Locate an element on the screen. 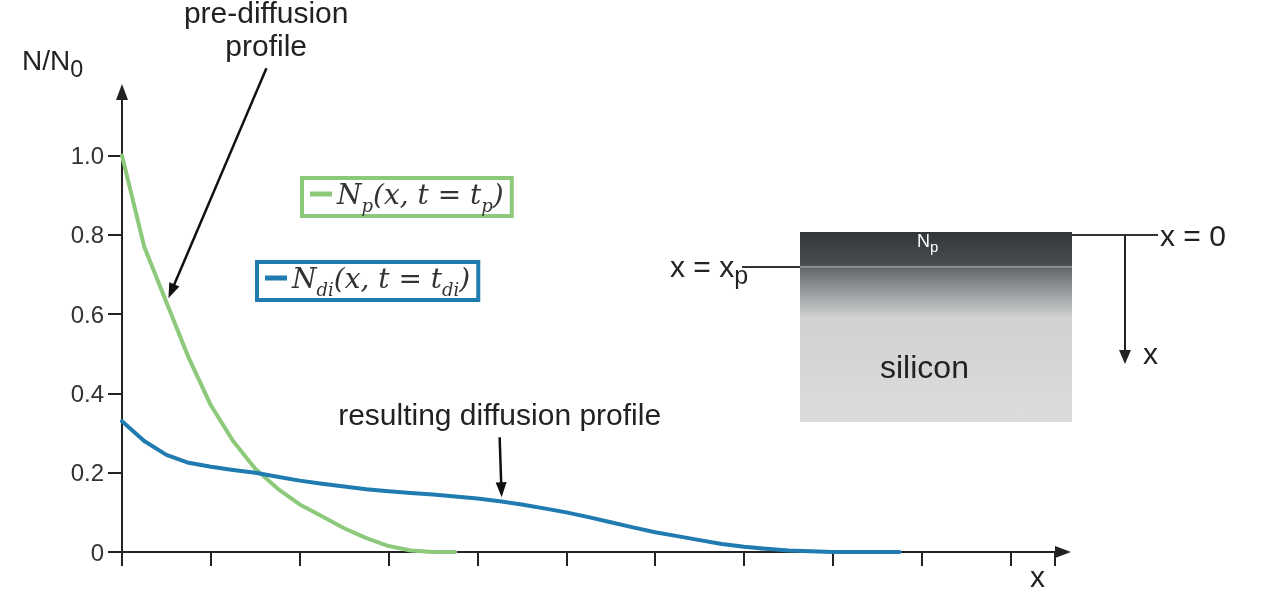 This screenshot has height=599, width=1275. y-axis-title: N/N$_{0}$ is located at coordinates (53, 64).